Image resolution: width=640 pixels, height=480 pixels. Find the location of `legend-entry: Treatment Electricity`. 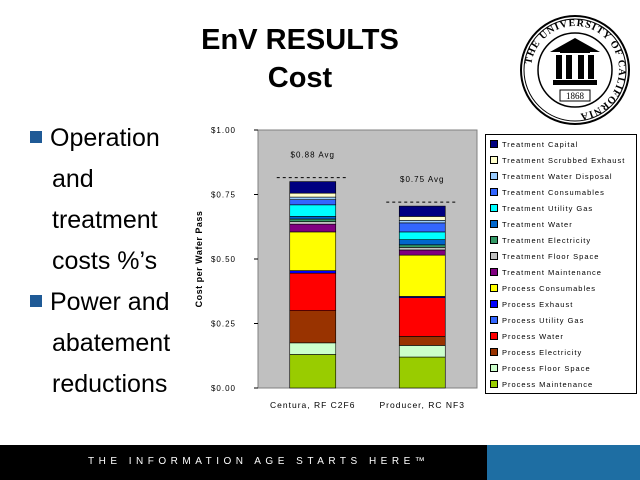

legend-entry: Treatment Electricity is located at coordinates (540, 240).